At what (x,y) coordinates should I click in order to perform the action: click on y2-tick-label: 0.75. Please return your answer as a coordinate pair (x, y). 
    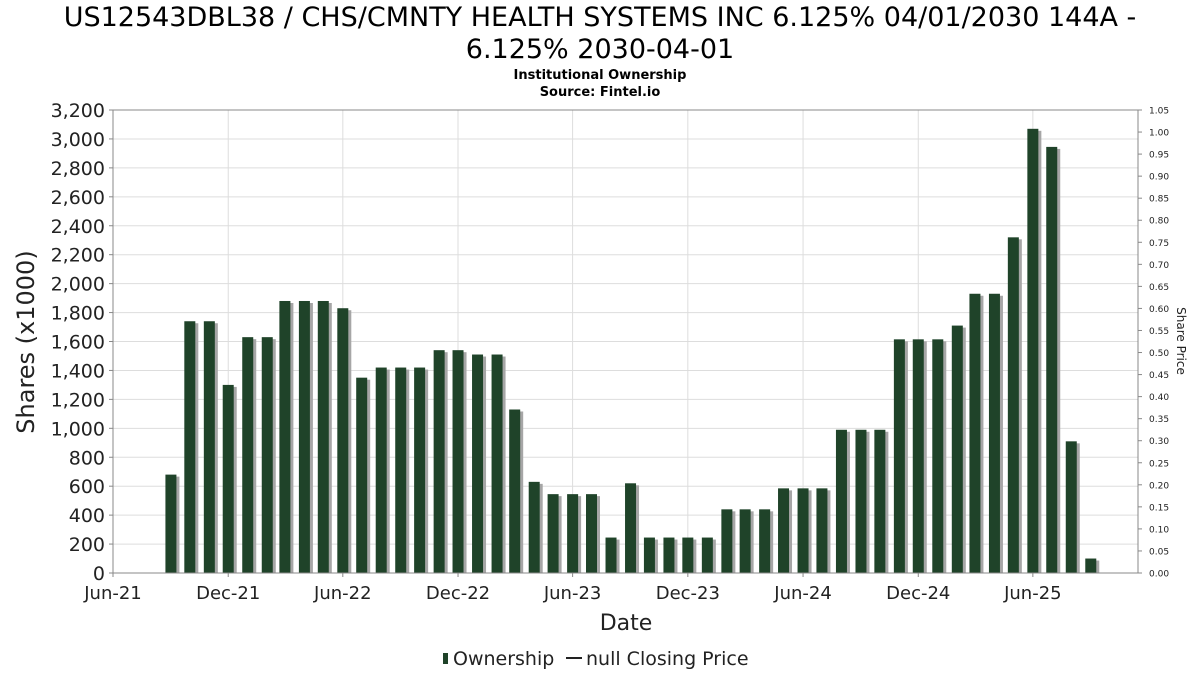
    Looking at the image, I should click on (1159, 244).